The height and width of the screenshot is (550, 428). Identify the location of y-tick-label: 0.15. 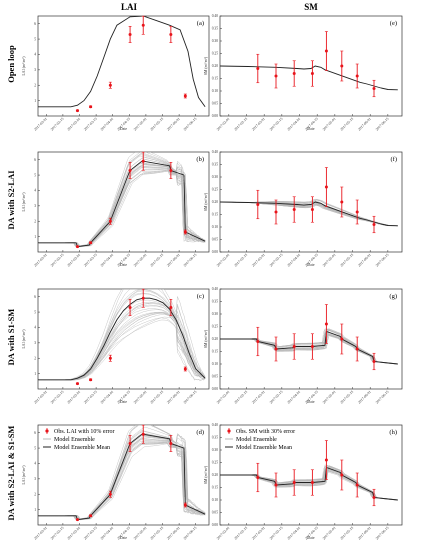
(215, 79).